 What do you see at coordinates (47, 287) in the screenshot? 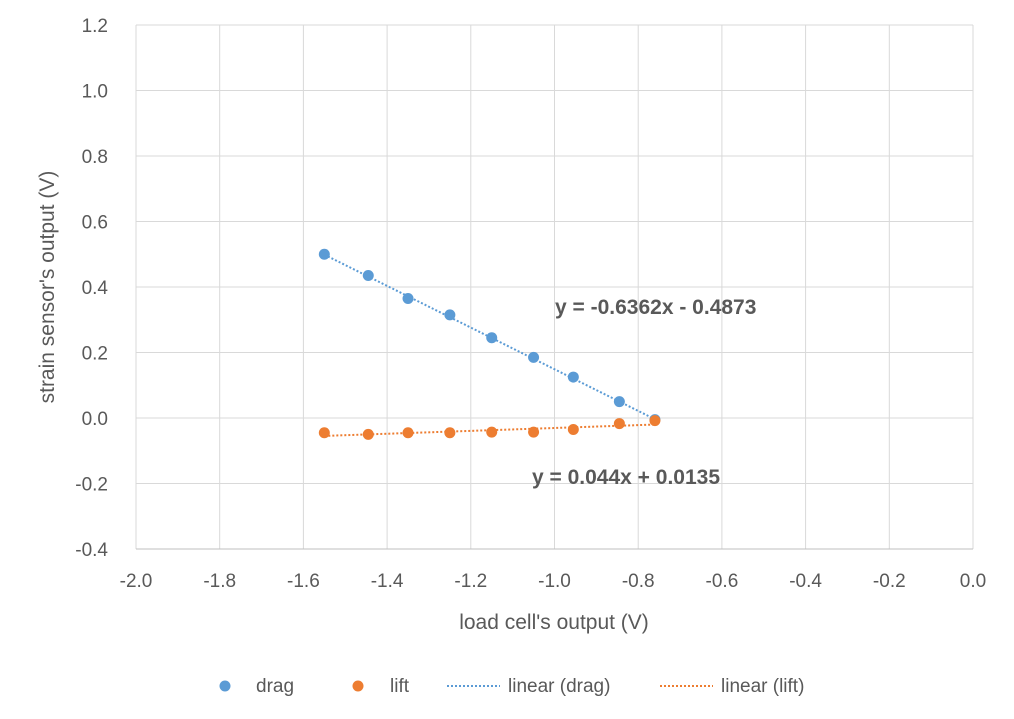
I see `y-axis-title: strain sensor's output (V)` at bounding box center [47, 287].